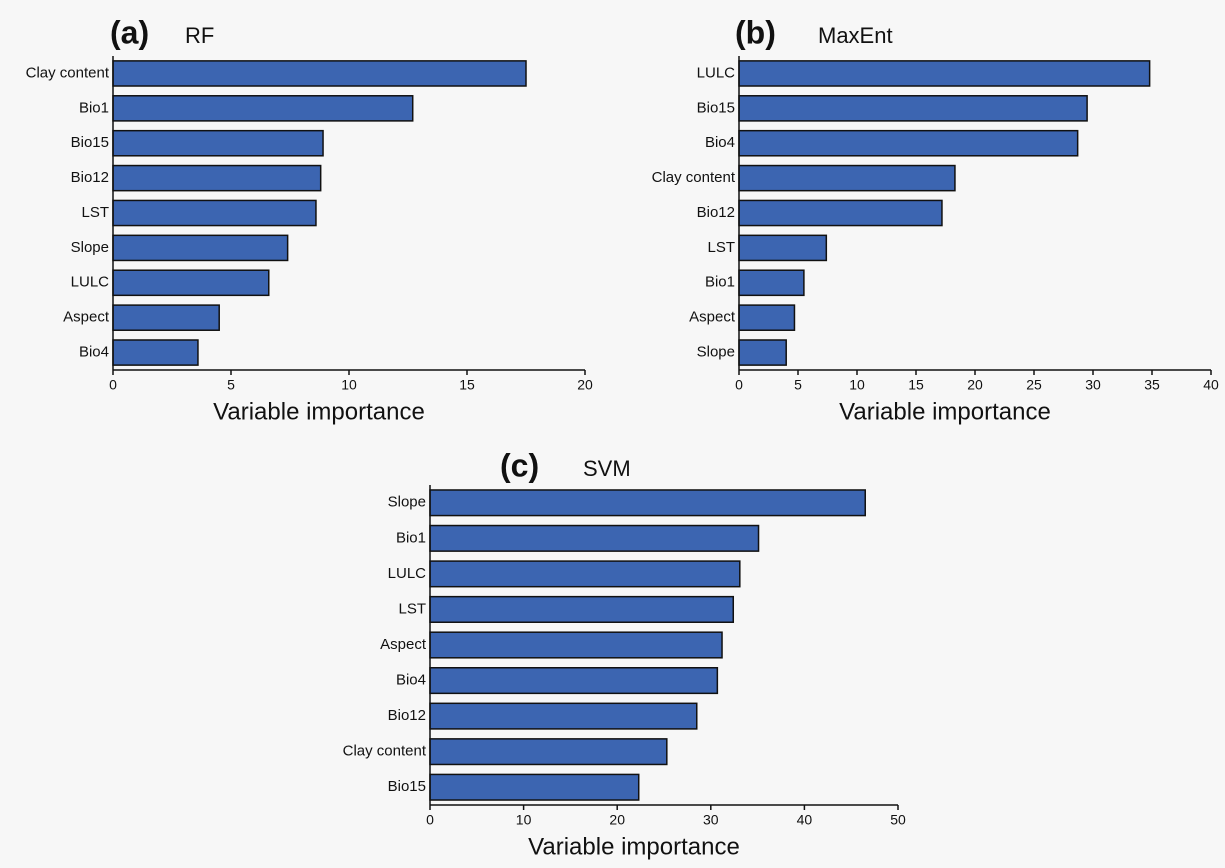  I want to click on chart-title: RF, so click(199, 35).